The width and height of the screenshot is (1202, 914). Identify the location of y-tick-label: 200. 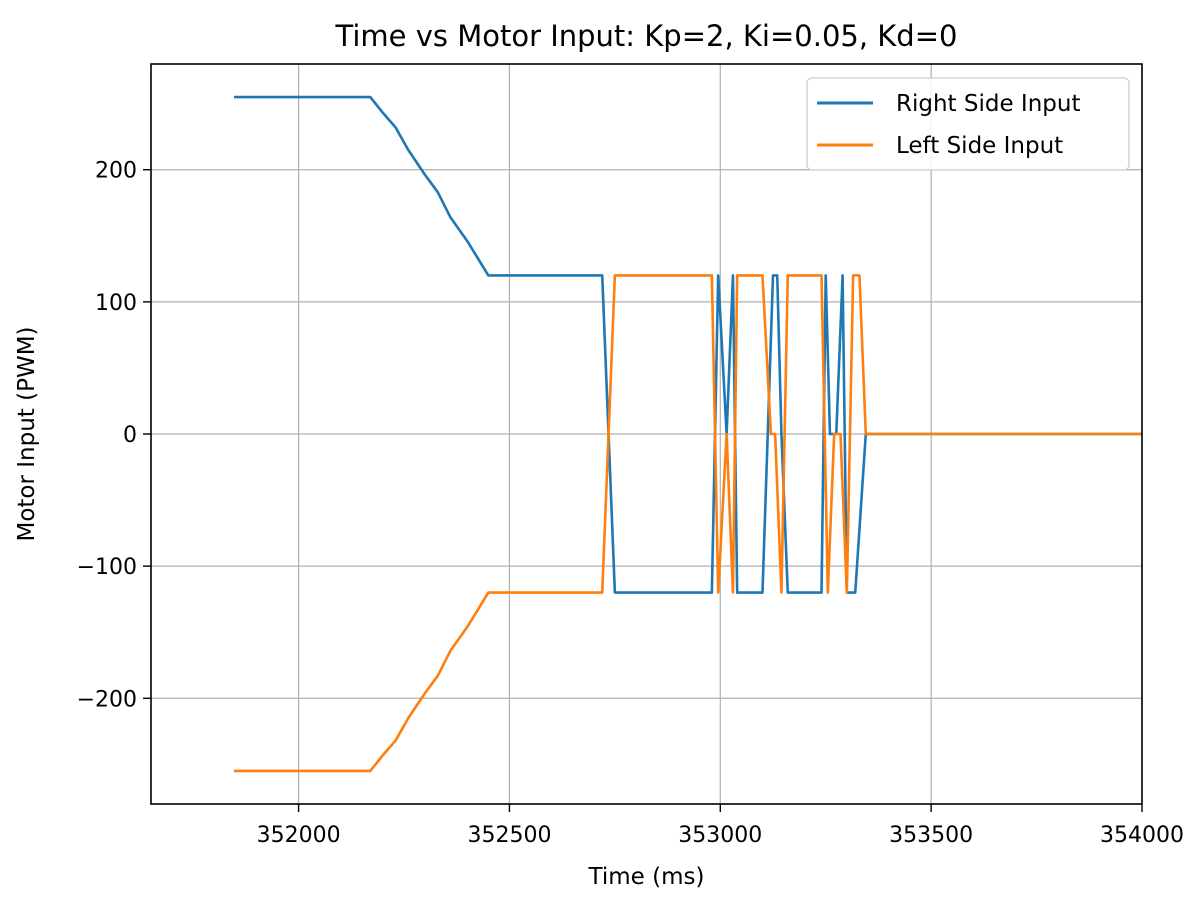
(116, 171).